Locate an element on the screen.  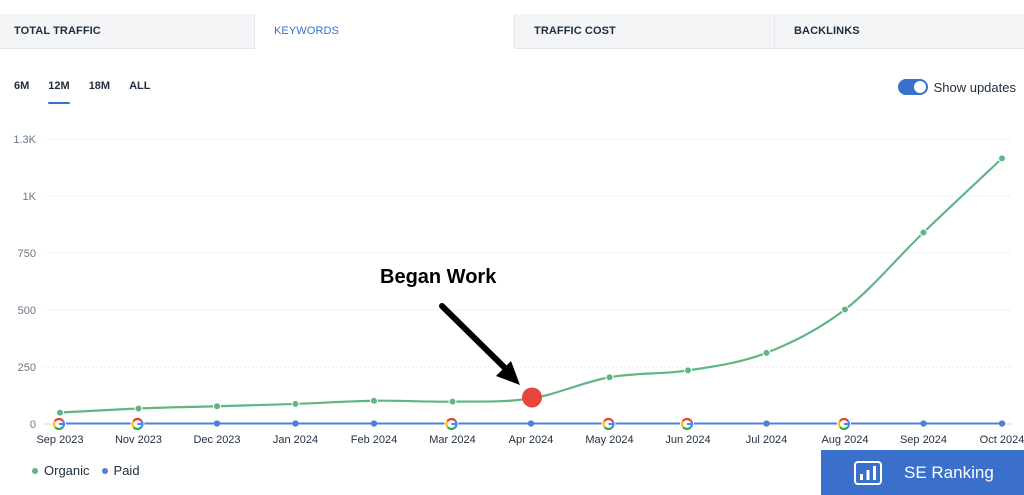
y-tick-label: 1.3K is located at coordinates (24, 140).